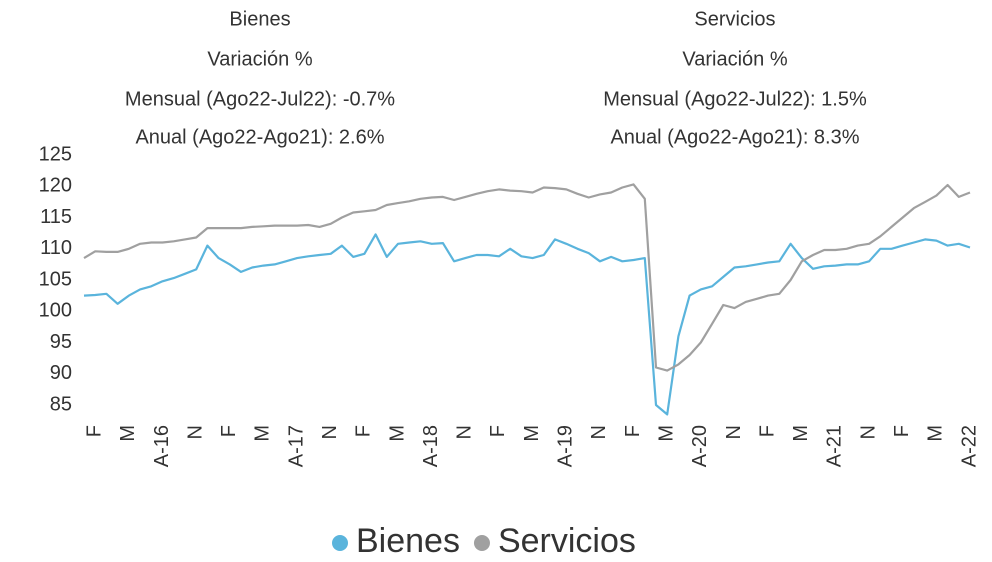 Image resolution: width=992 pixels, height=562 pixels. Describe the element at coordinates (55, 186) in the screenshot. I see `y-tick-label: 120` at that location.